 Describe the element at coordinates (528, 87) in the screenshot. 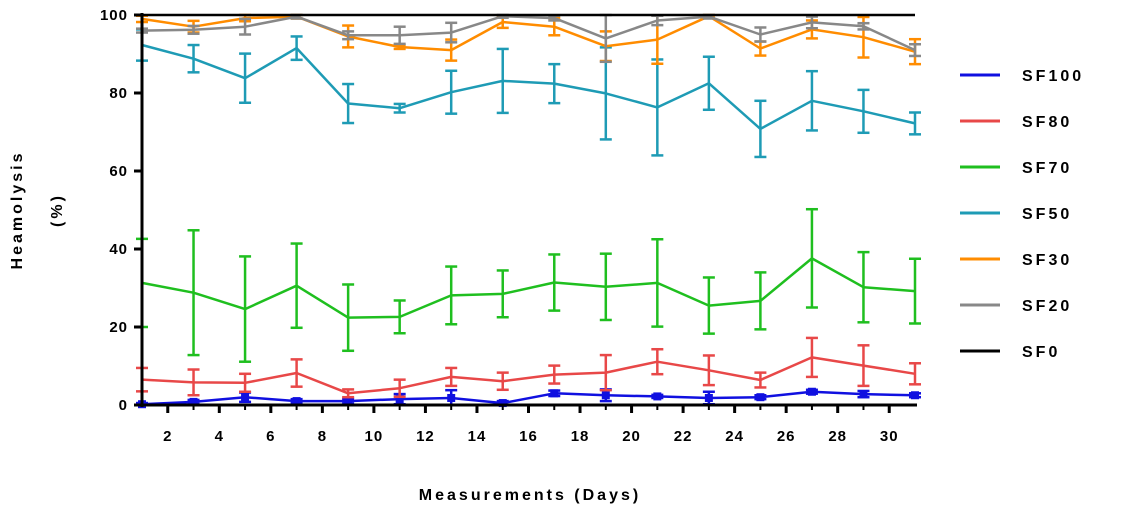

I see `series-line-sf50` at that location.